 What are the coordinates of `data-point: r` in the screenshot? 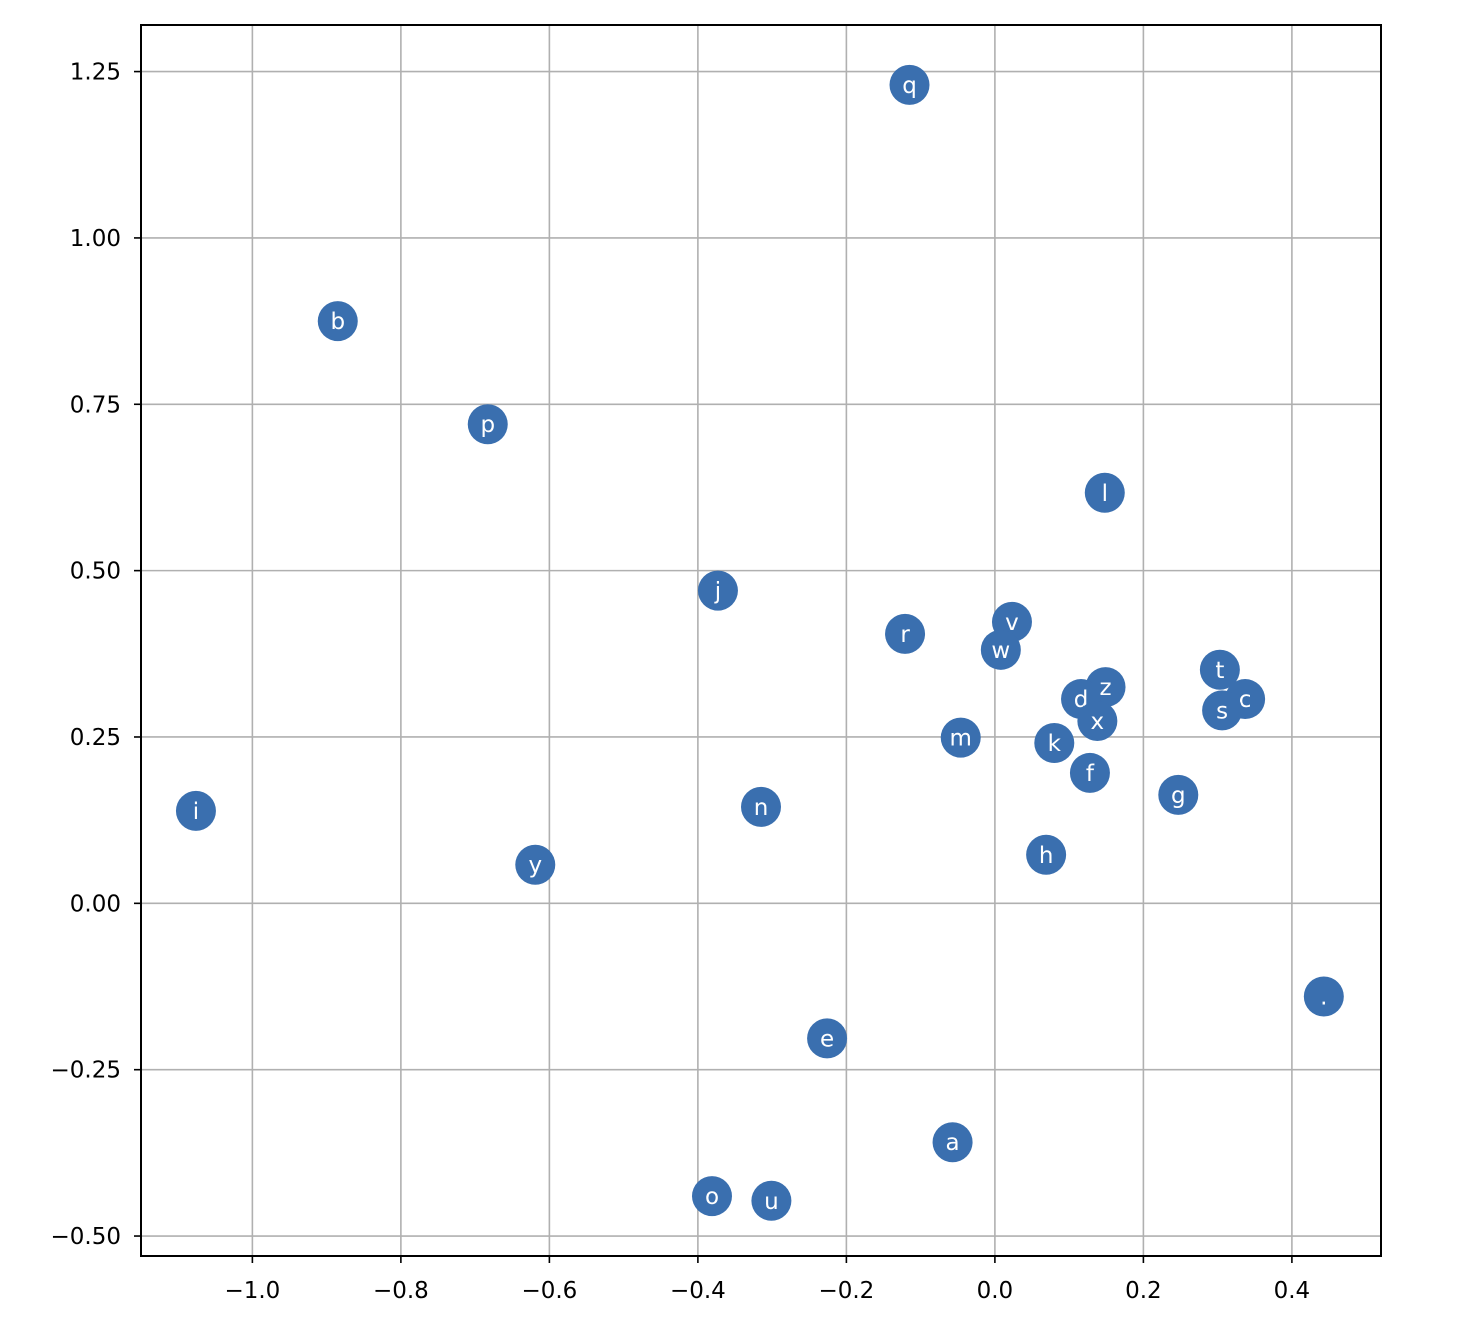 It's located at (905, 633).